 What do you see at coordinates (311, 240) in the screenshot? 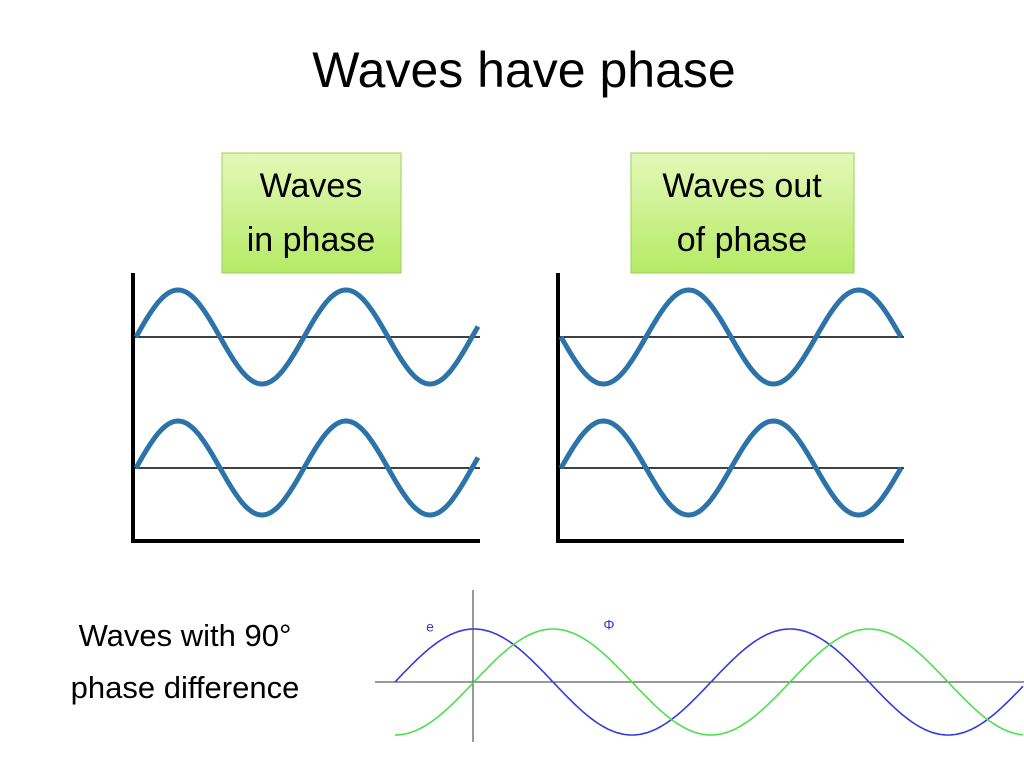
I see `box-text: in phase` at bounding box center [311, 240].